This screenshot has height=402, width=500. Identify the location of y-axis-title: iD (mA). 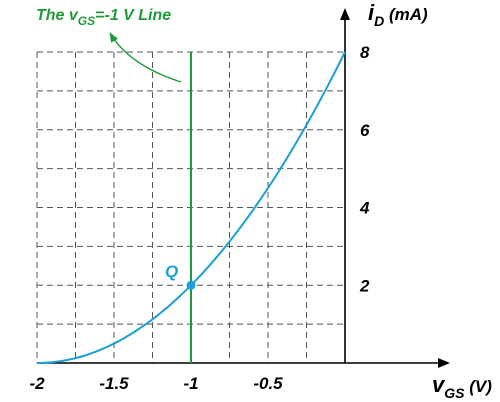
(398, 14).